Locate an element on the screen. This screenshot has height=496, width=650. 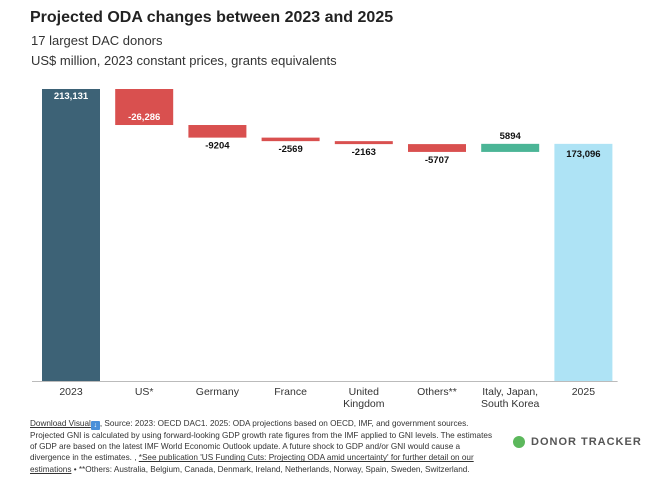
donor-tracker-logo: DONOR TRACKER is located at coordinates (577, 442).